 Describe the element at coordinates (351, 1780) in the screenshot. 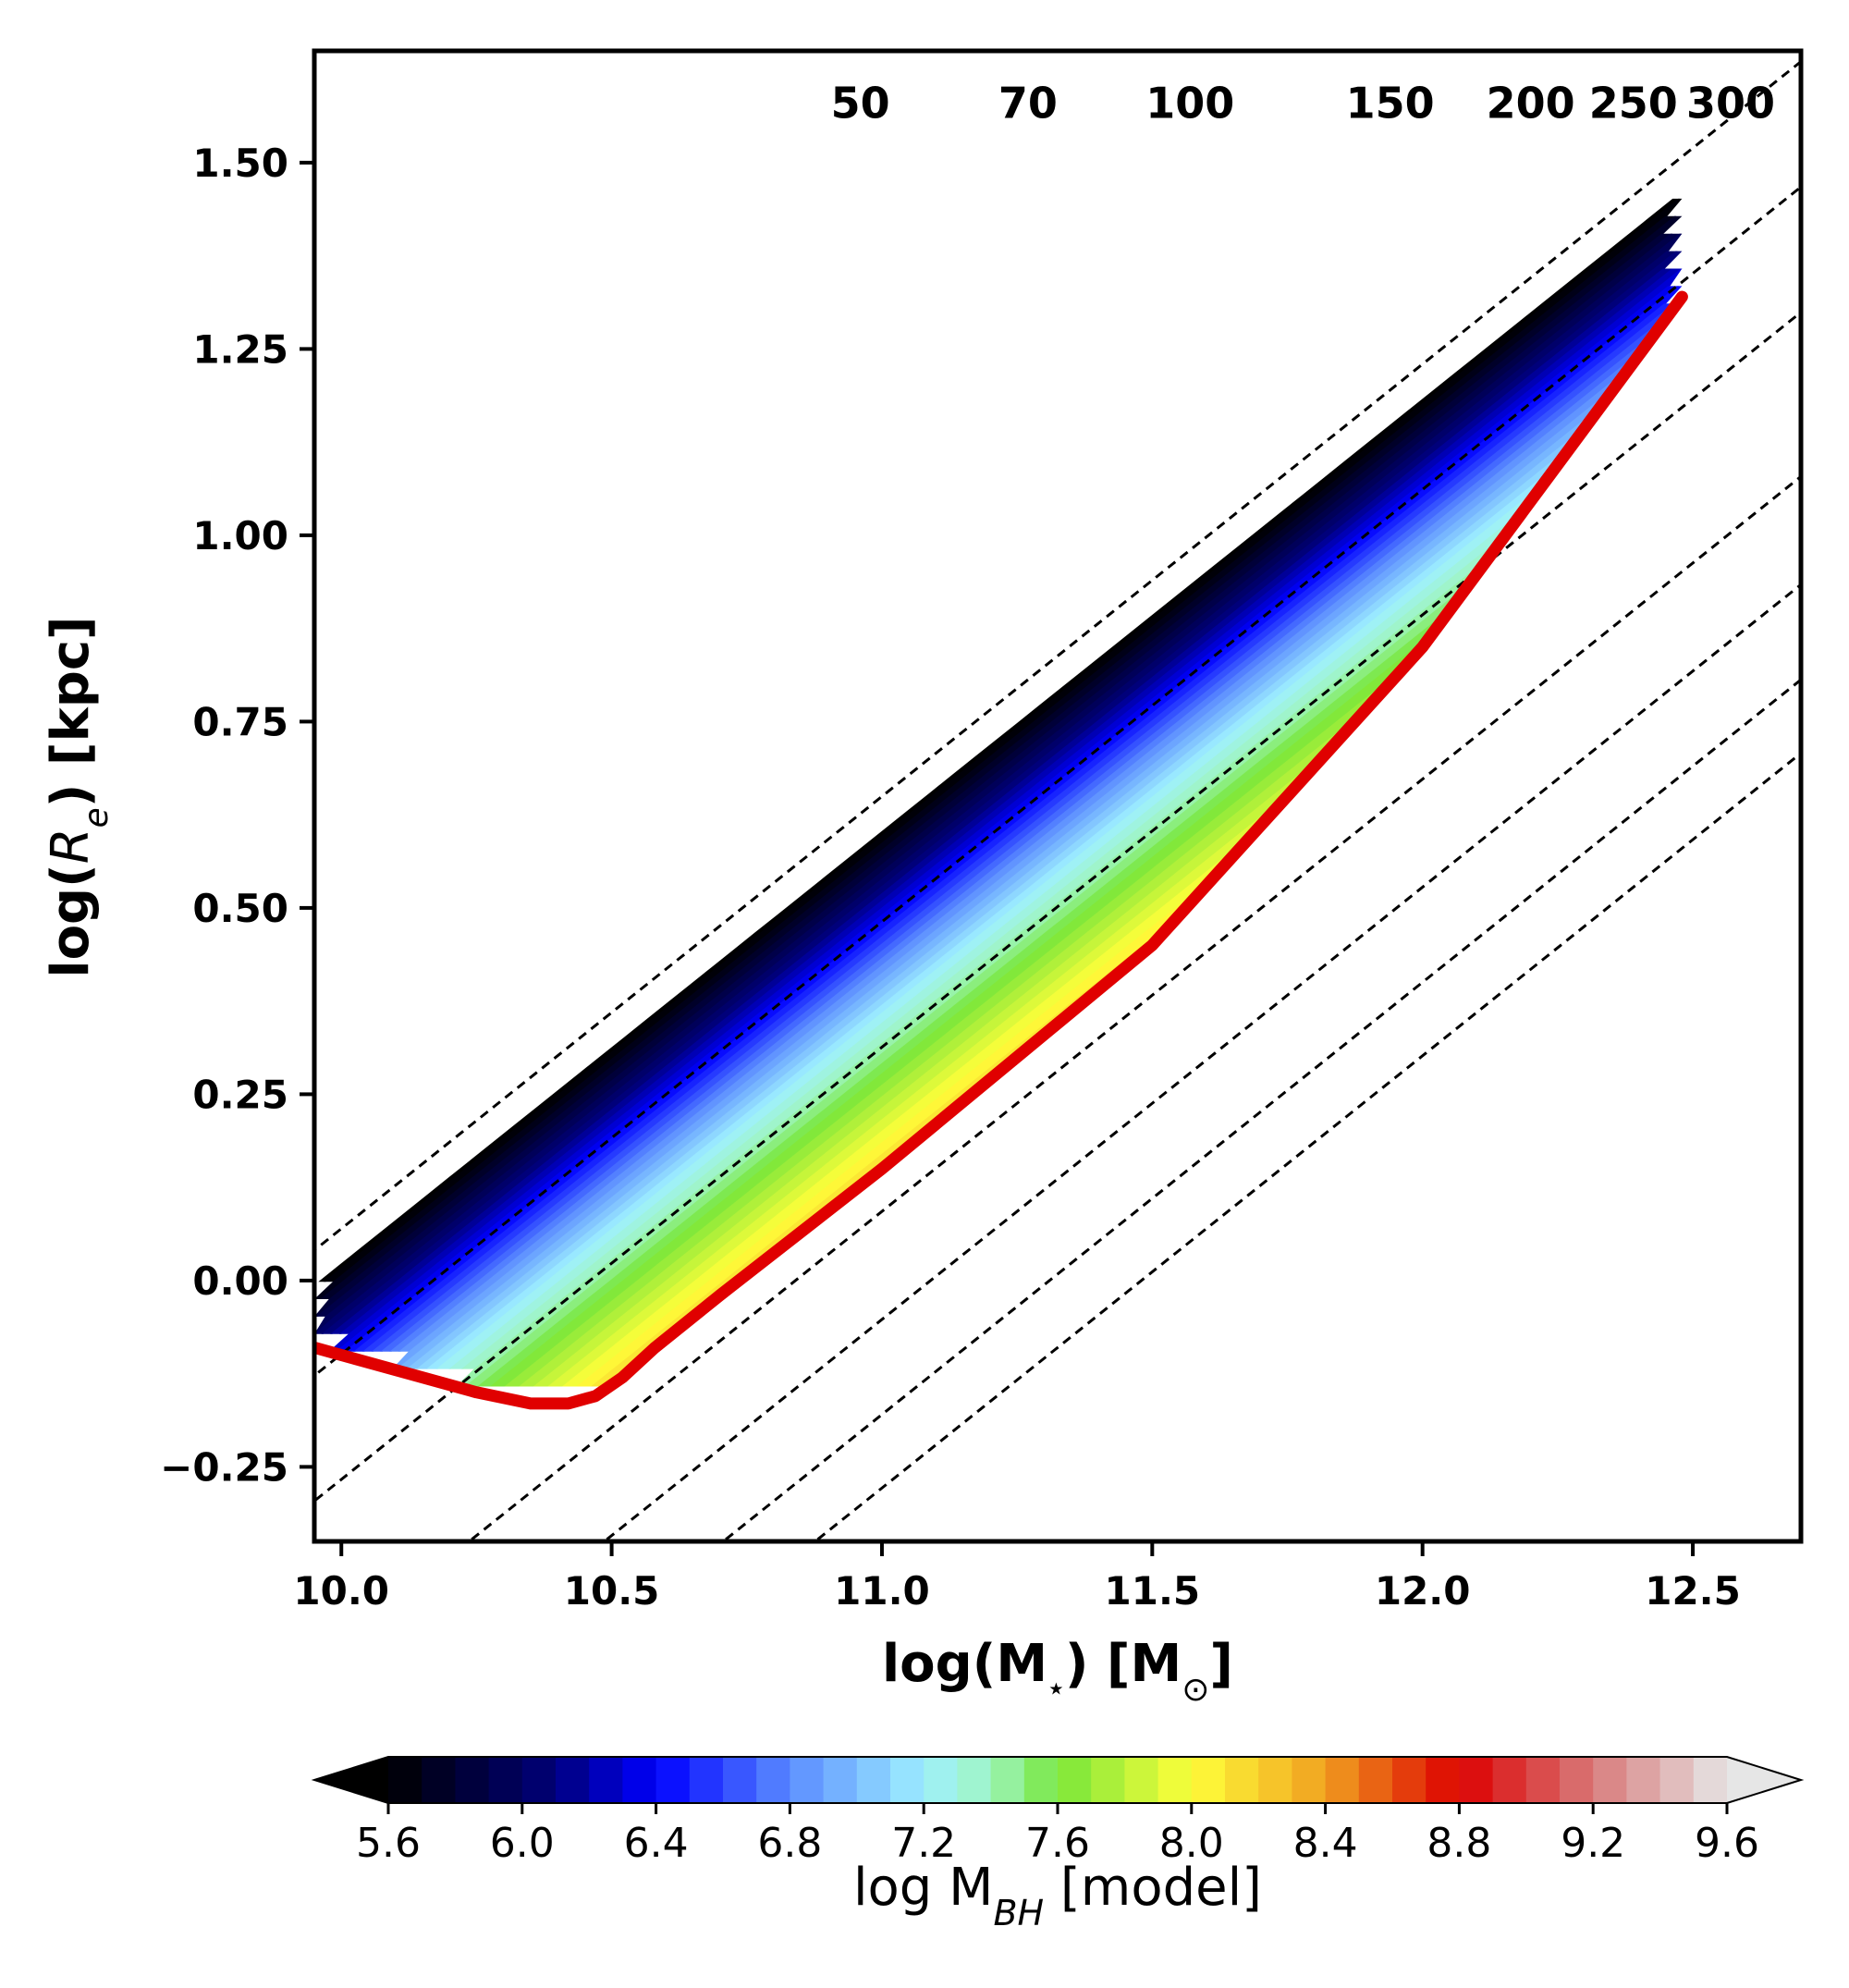

I see `colorbar-extend-min` at that location.